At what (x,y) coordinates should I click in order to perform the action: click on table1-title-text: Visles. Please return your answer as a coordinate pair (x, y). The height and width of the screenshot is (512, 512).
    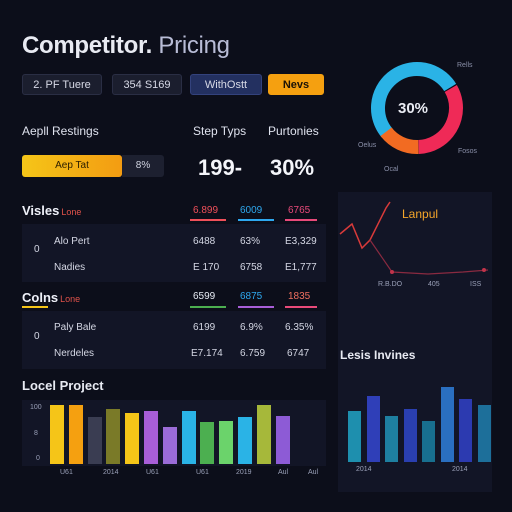
    Looking at the image, I should click on (41, 210).